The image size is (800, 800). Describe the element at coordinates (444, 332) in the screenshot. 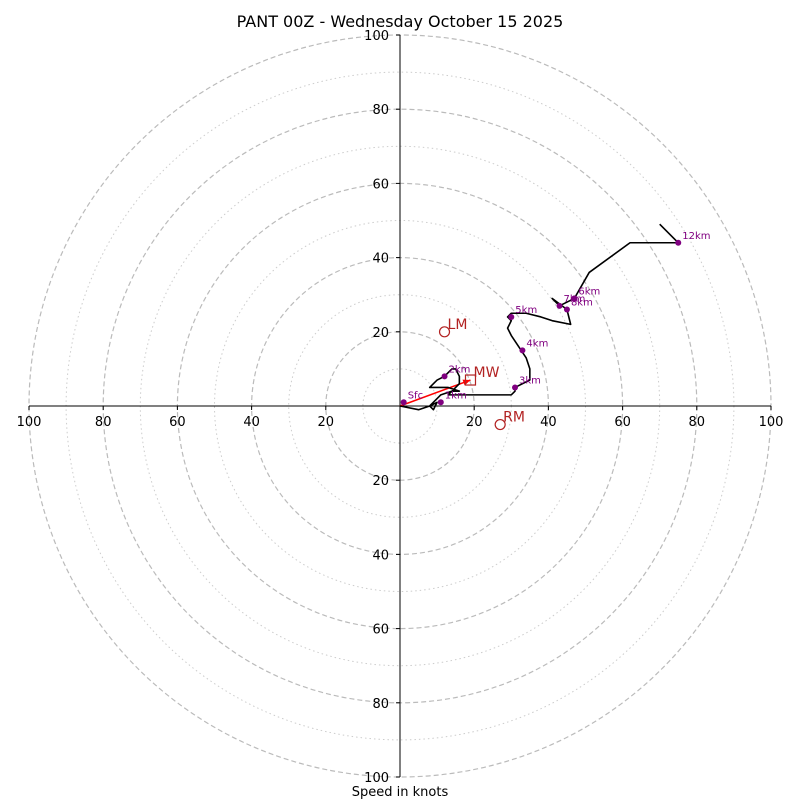

I see `storm-marker-lm` at that location.